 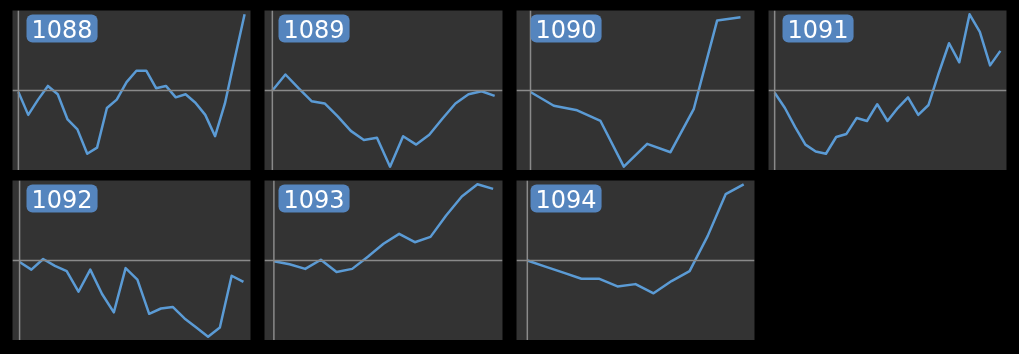 I want to click on chart-title: 1091, so click(x=818, y=29).